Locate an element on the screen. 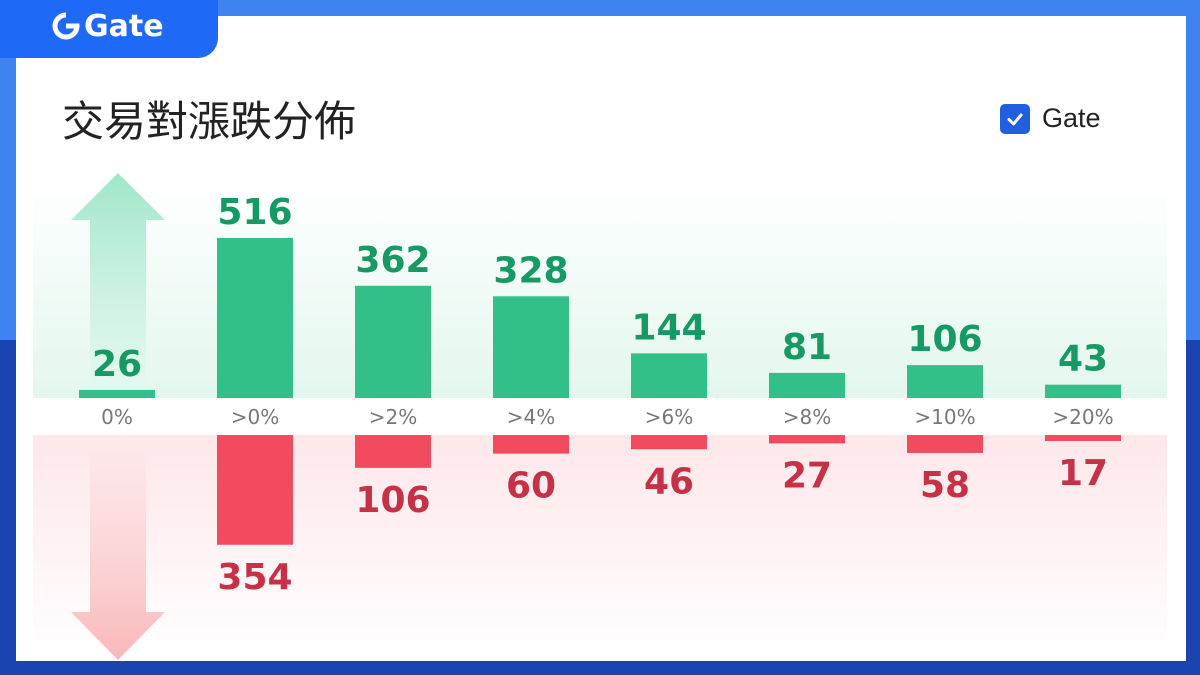  category-tick-label: >8% is located at coordinates (807, 417).